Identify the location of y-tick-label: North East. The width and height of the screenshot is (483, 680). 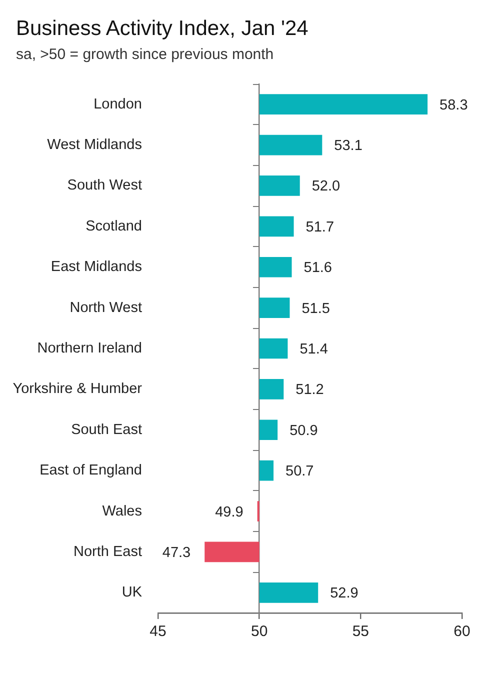
(108, 552).